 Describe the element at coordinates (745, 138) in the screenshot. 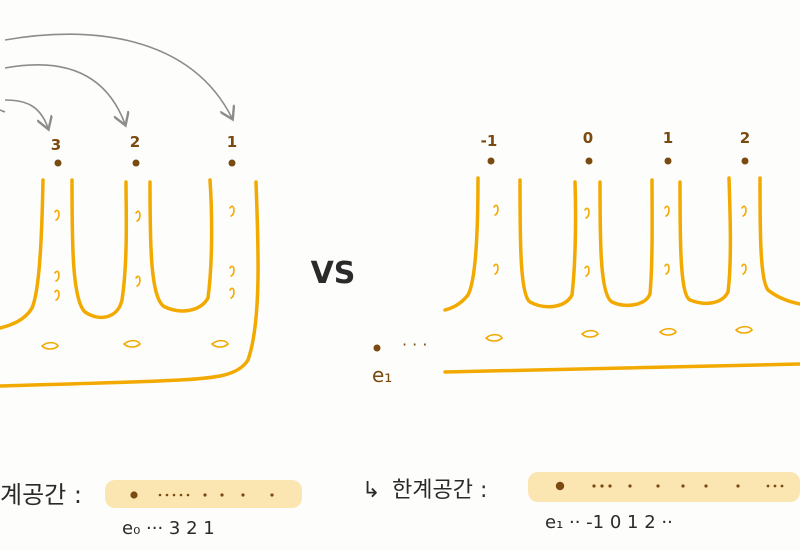

I see `right-point-label-2: 2` at that location.